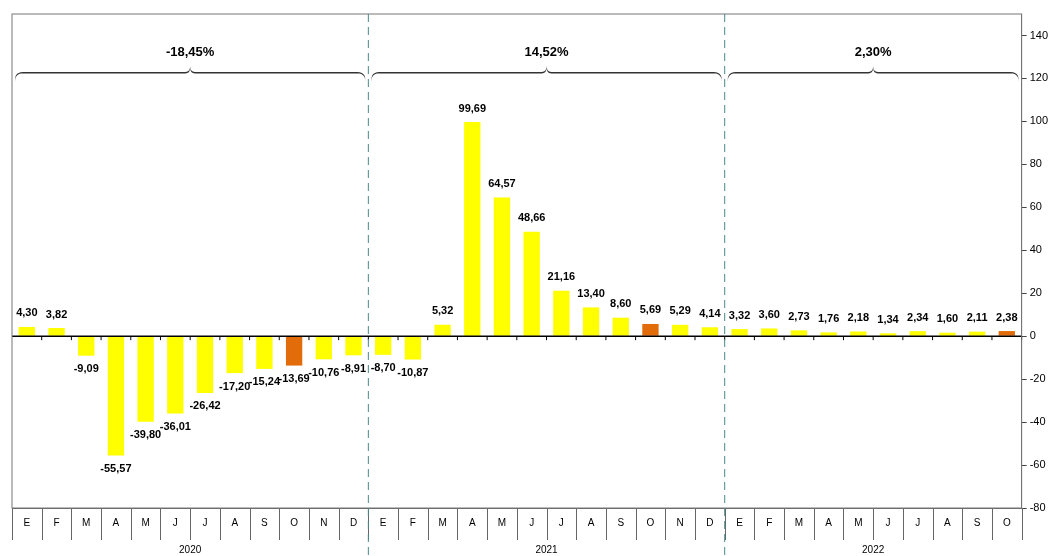  What do you see at coordinates (977, 317) in the screenshot?
I see `data-label: 2,11` at bounding box center [977, 317].